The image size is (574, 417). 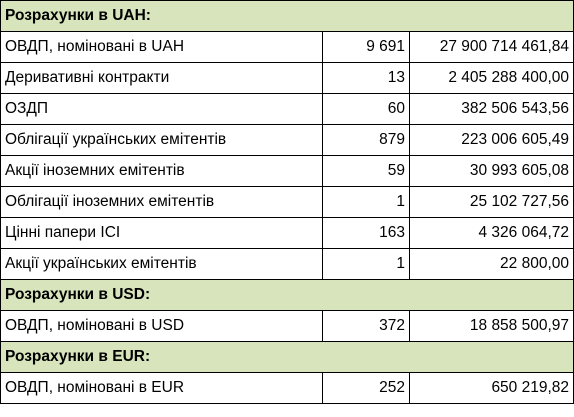 What do you see at coordinates (366, 140) in the screenshot?
I see `deal-count: 879` at bounding box center [366, 140].